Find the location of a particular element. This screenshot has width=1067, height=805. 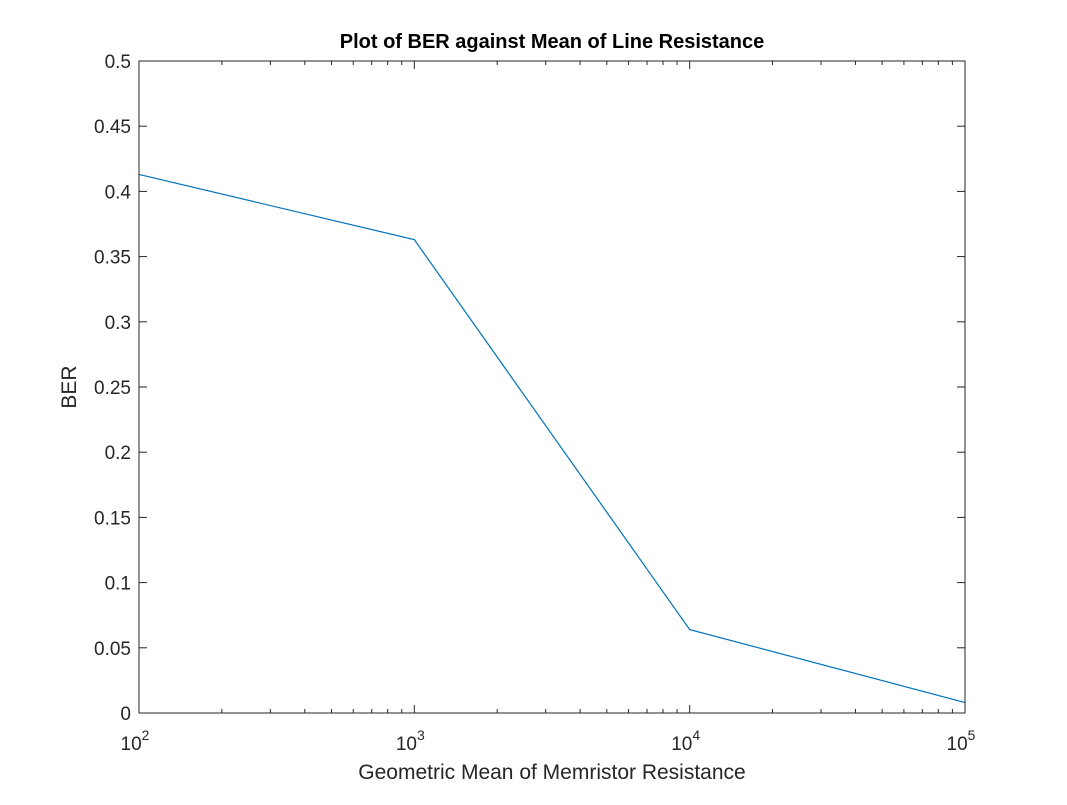

y-tick-label: 0.5 is located at coordinates (118, 62).